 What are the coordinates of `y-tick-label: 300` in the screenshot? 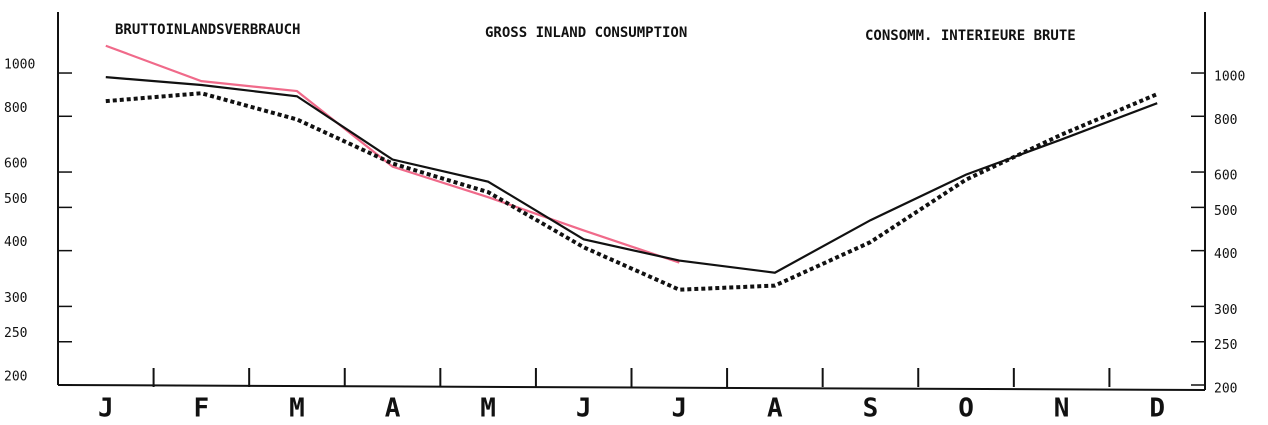 It's located at (15, 298).